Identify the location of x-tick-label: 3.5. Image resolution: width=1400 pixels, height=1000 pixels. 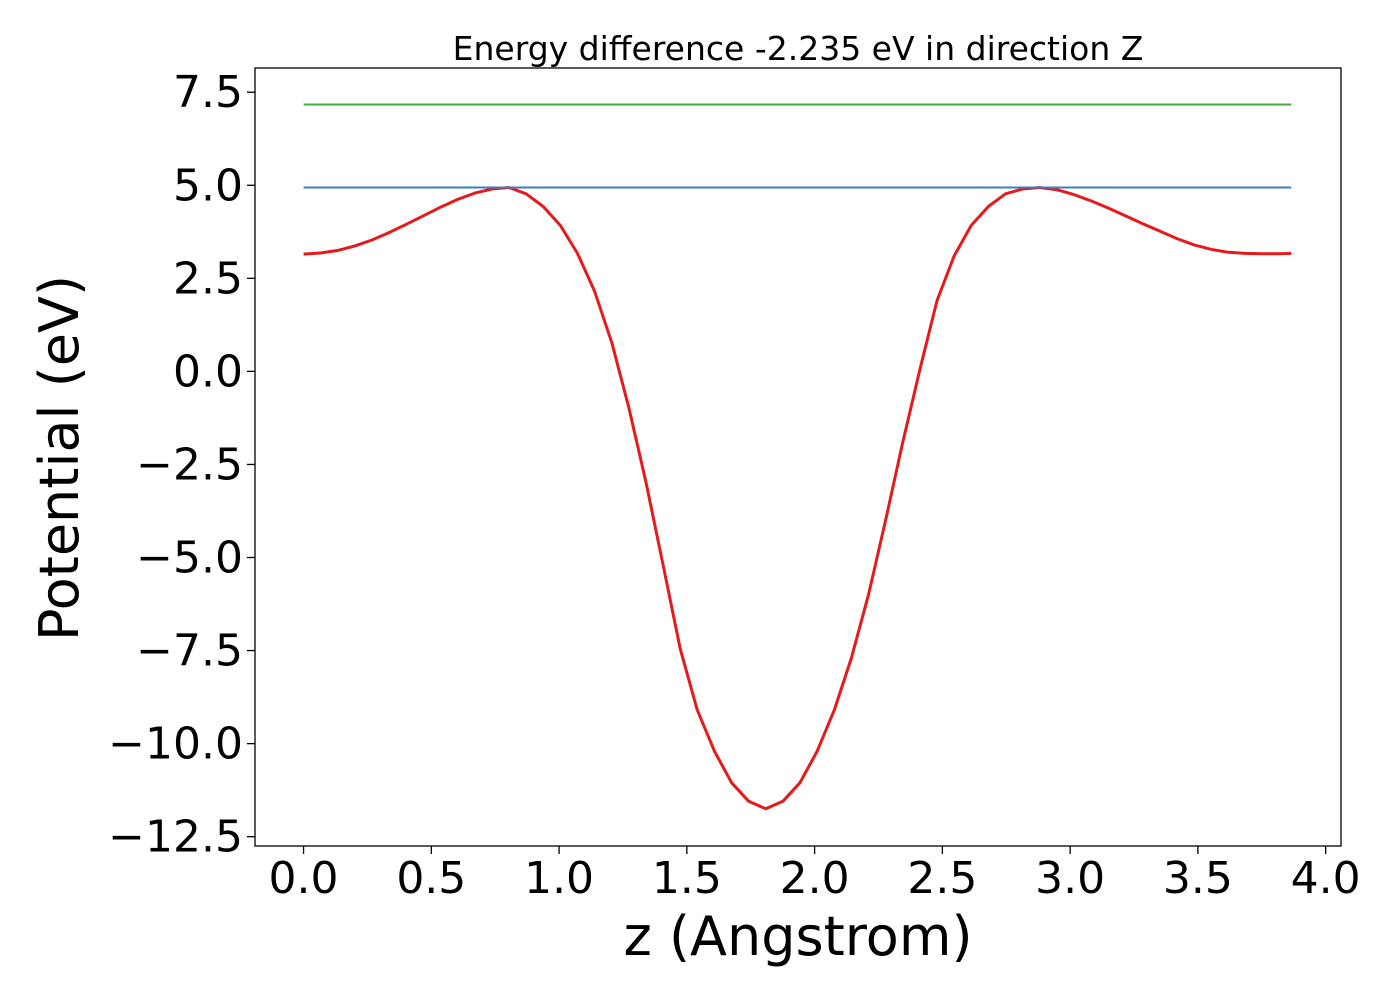
(1198, 878).